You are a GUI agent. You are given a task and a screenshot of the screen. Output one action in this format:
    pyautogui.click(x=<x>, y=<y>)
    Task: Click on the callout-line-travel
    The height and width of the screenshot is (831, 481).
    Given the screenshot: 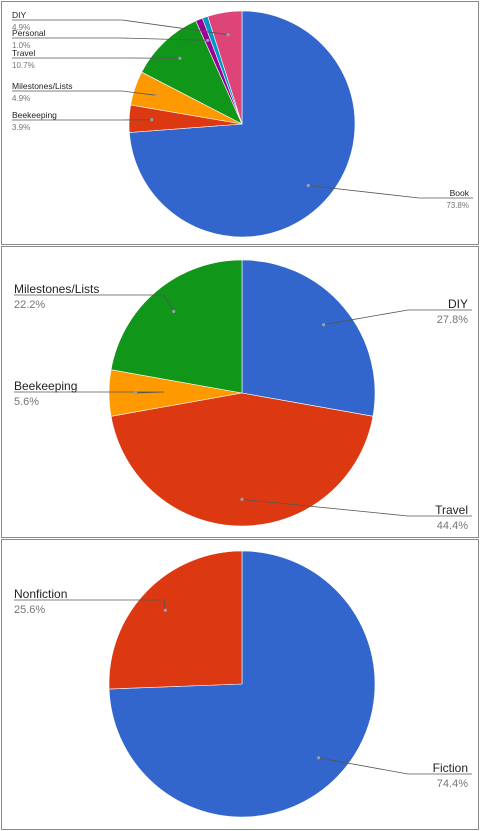 What is the action you would take?
    pyautogui.click(x=356, y=508)
    